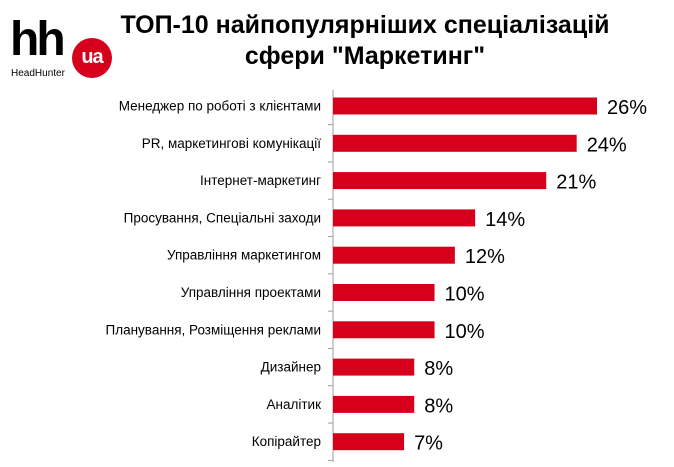 The image size is (674, 467). Describe the element at coordinates (365, 56) in the screenshot. I see `chart-title-line-2: сфери "Маркетинг"` at that location.